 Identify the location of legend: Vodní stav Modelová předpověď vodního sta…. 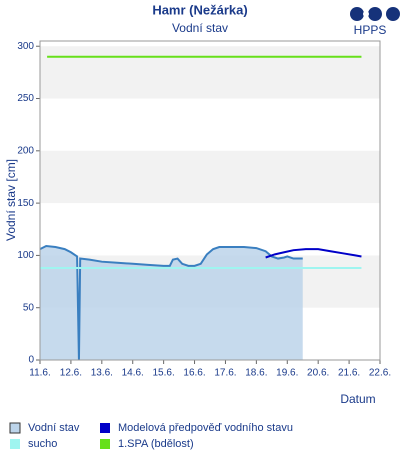
(151, 436).